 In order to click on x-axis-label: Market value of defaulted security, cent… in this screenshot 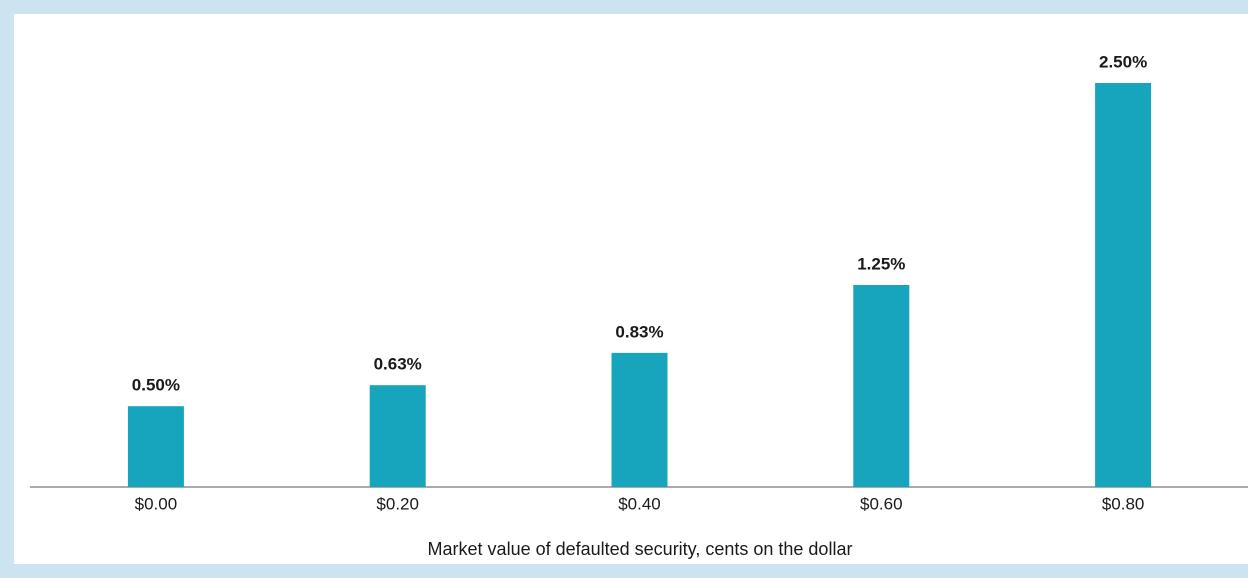, I will do `click(640, 549)`.